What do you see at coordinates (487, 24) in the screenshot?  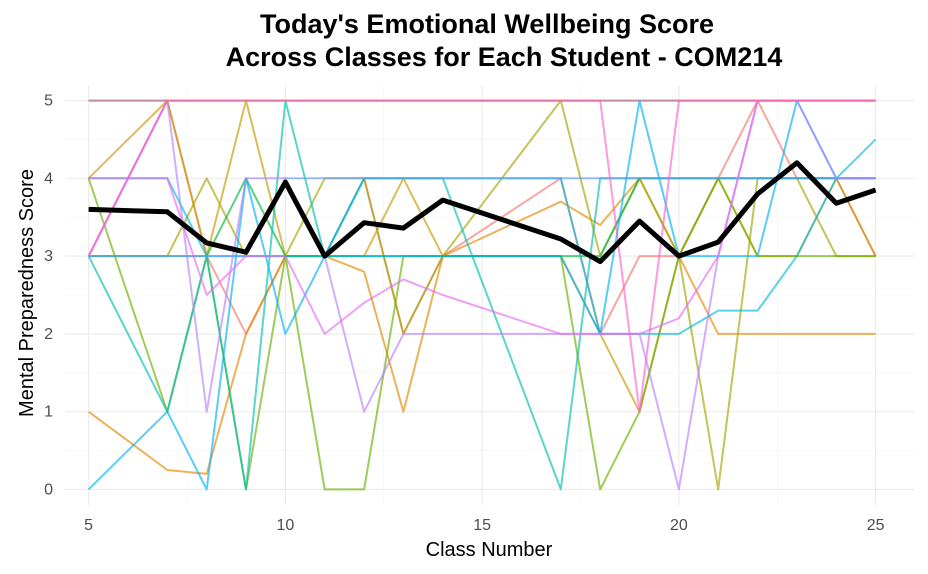 I see `chart-title-line1: Today's Emotional Wellbeing Score` at bounding box center [487, 24].